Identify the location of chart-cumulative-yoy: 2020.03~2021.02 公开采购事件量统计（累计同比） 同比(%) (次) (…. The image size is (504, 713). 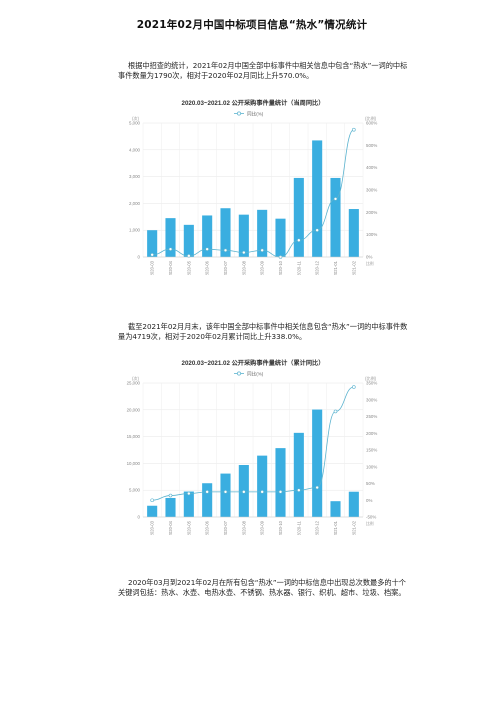
(253, 445).